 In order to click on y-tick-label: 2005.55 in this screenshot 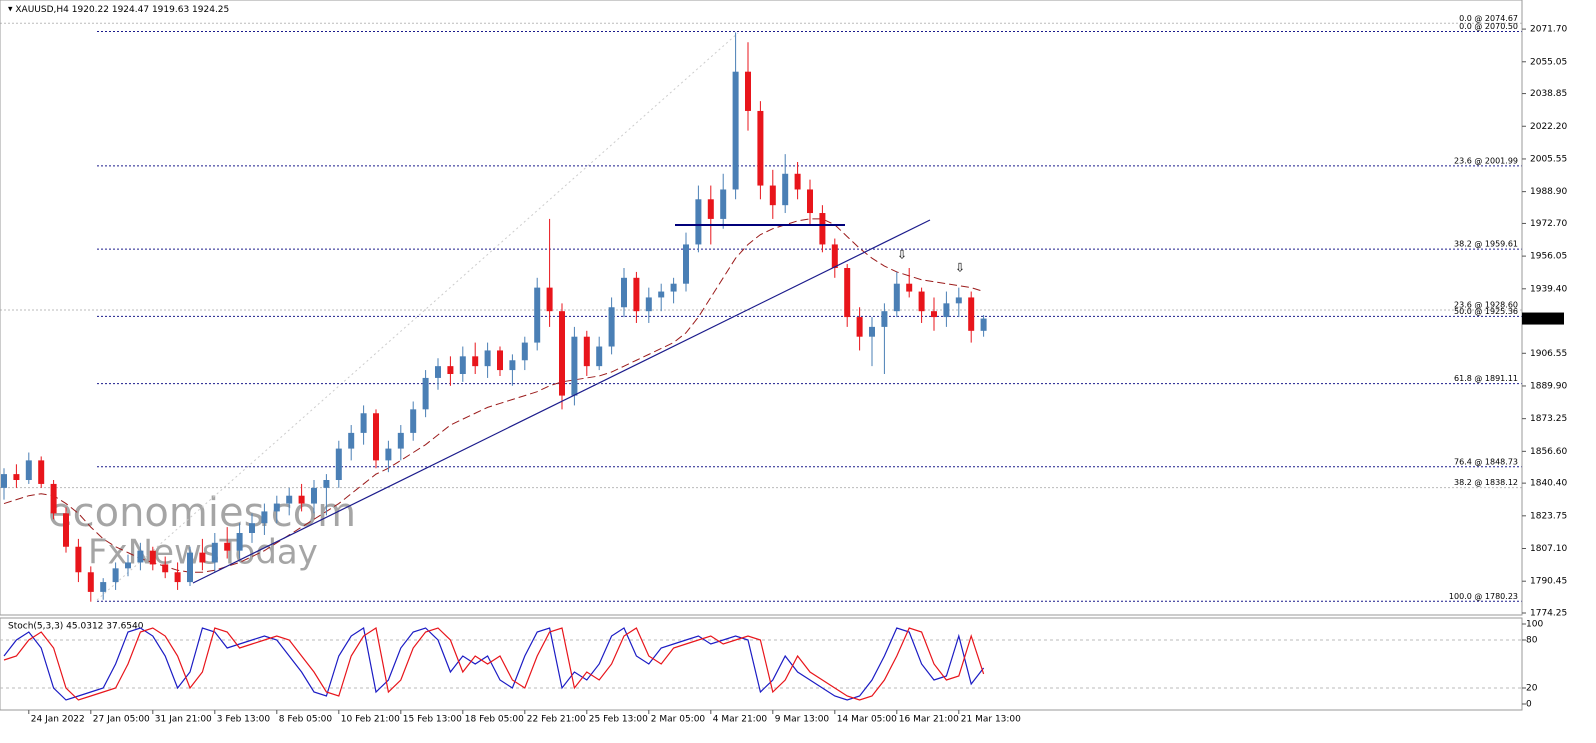, I will do `click(1548, 159)`.